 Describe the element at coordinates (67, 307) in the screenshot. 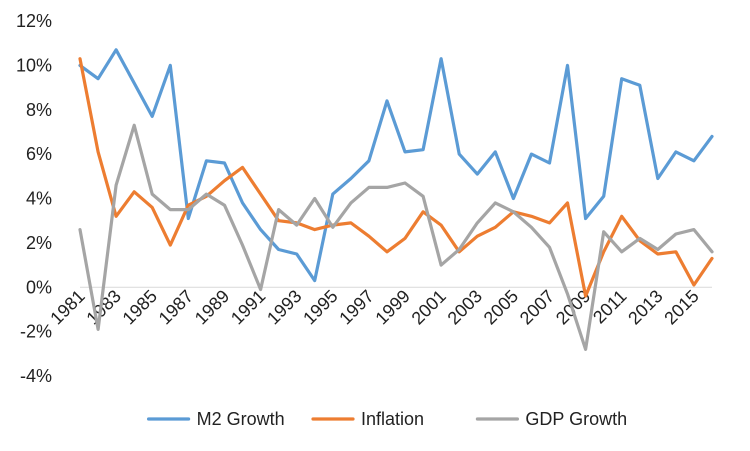

I see `x-tick-label: 1981` at that location.